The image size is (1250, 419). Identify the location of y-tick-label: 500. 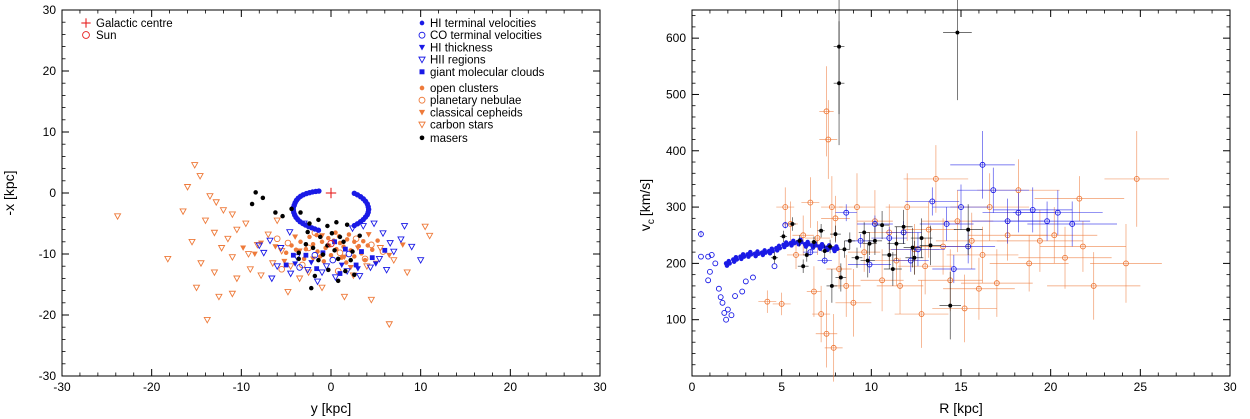
(676, 94).